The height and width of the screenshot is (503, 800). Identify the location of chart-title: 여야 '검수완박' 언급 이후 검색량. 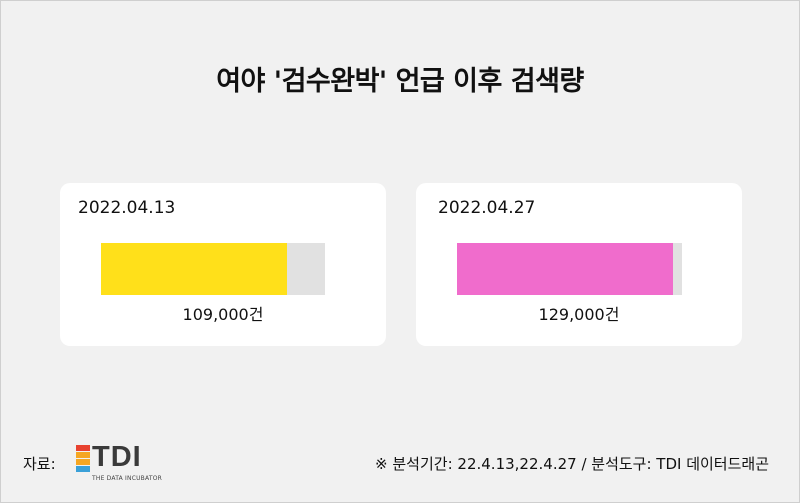
(400, 81).